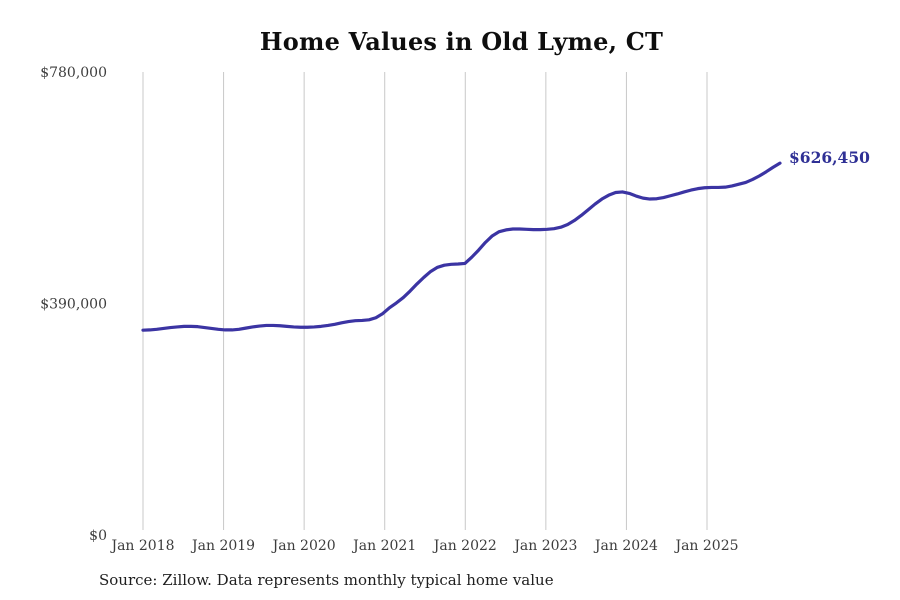 This screenshot has height=600, width=900. Describe the element at coordinates (383, 546) in the screenshot. I see `x-axis-tick-label: Jan 2021` at that location.